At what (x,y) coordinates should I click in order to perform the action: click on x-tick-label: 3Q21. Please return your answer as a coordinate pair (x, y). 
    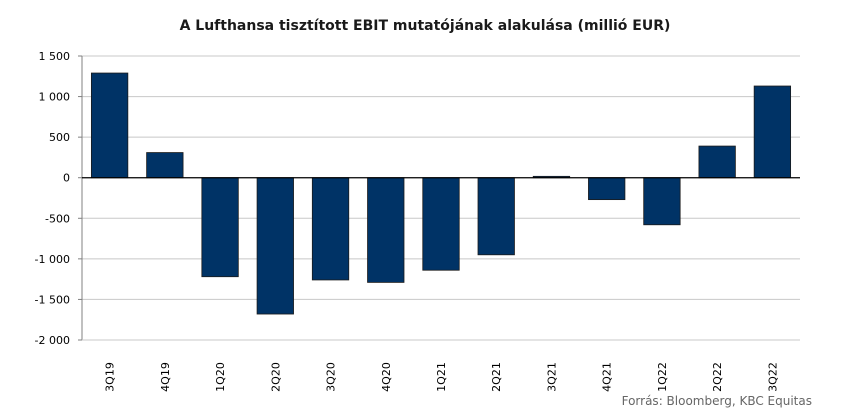
    Looking at the image, I should click on (551, 377).